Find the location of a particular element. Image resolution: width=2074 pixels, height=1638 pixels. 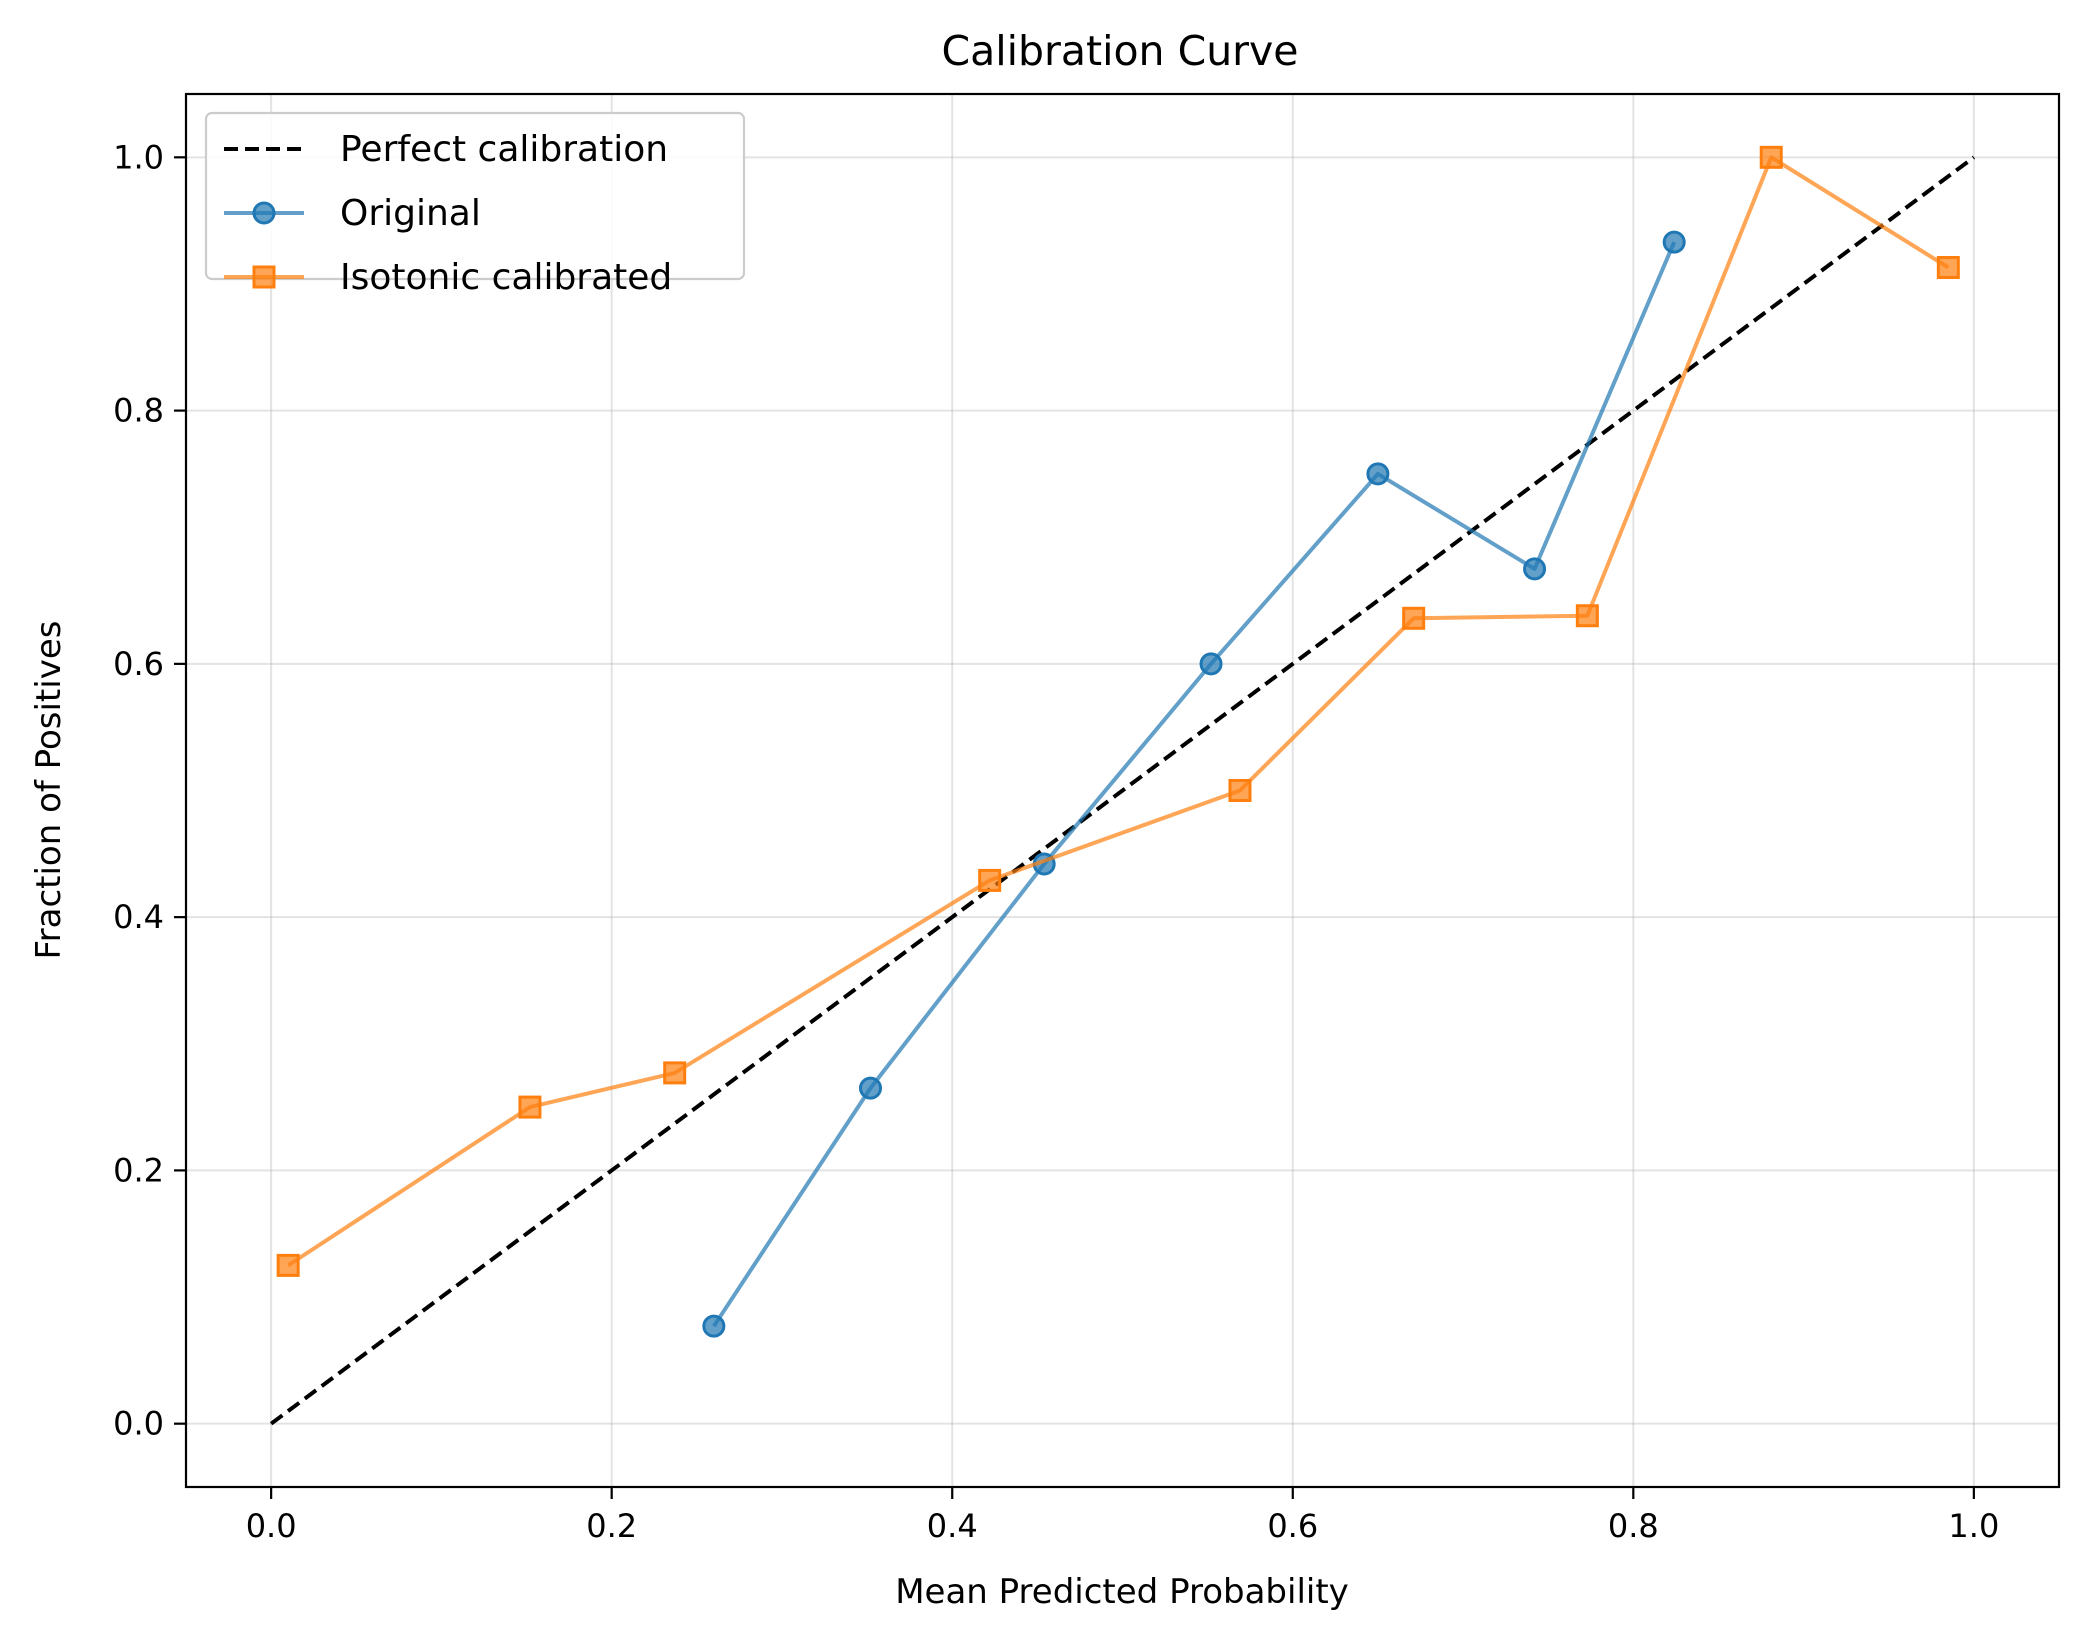

chart-title: Calibration Curve is located at coordinates (1119, 51).